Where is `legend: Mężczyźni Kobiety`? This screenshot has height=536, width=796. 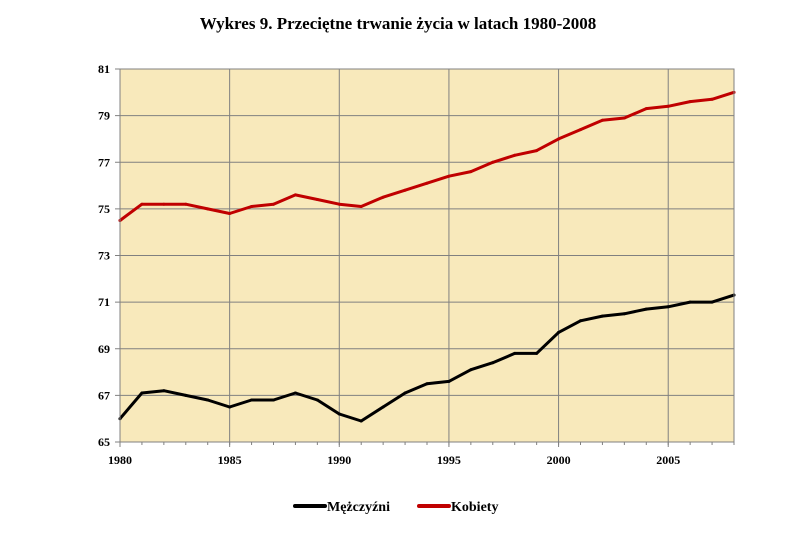 legend: Mężczyźni Kobiety is located at coordinates (395, 507).